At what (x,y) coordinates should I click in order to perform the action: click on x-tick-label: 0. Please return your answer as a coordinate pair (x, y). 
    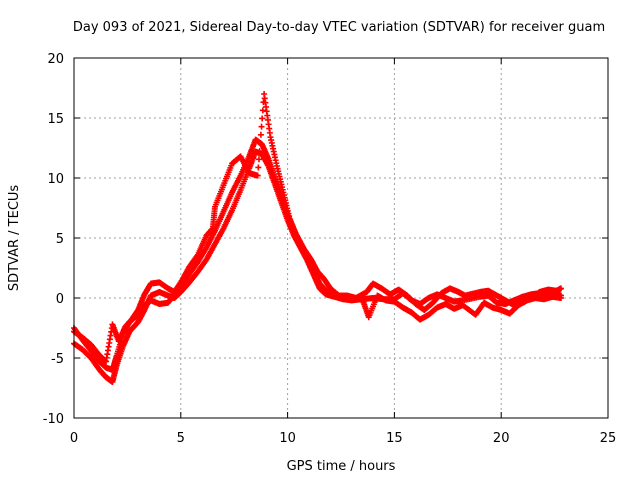
    Looking at the image, I should click on (74, 438).